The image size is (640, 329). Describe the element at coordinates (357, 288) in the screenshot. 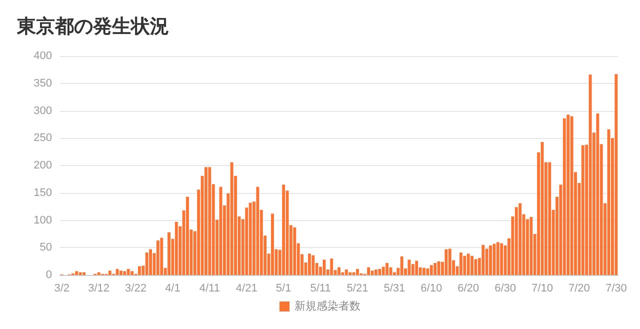

I see `x-tick-label: 5/21` at that location.